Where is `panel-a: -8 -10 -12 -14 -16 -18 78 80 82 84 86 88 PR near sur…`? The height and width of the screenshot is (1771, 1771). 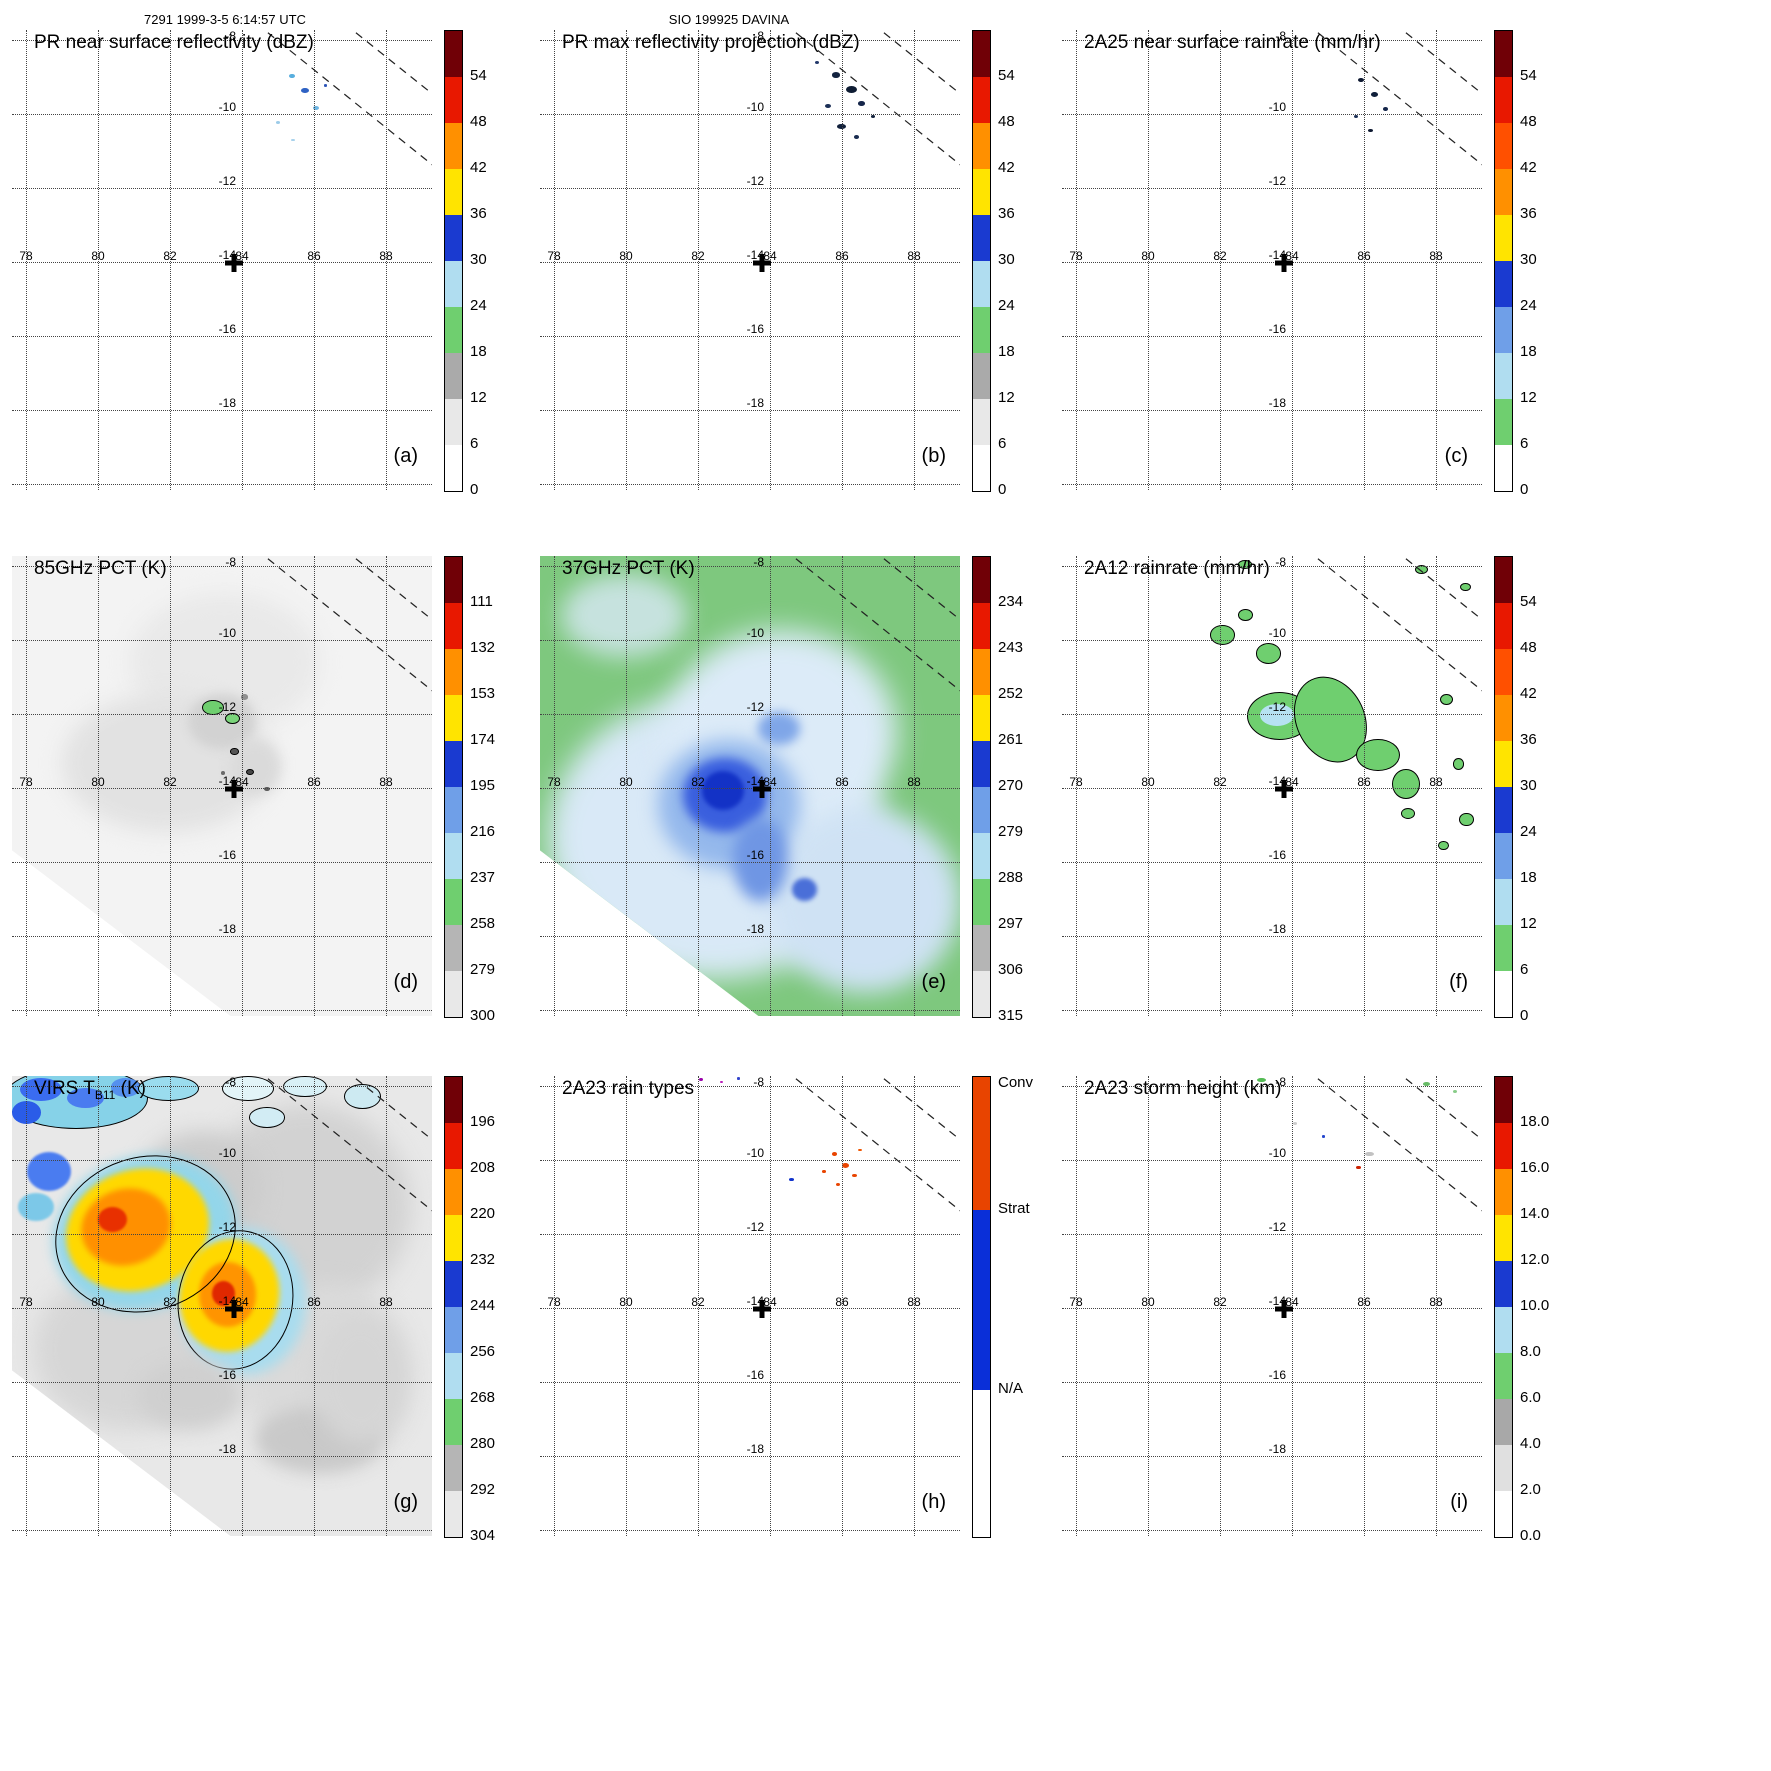 panel-a: -8 -10 -12 -14 -16 -18 78 80 82 84 86 88 PR near sur… is located at coordinates (272, 282).